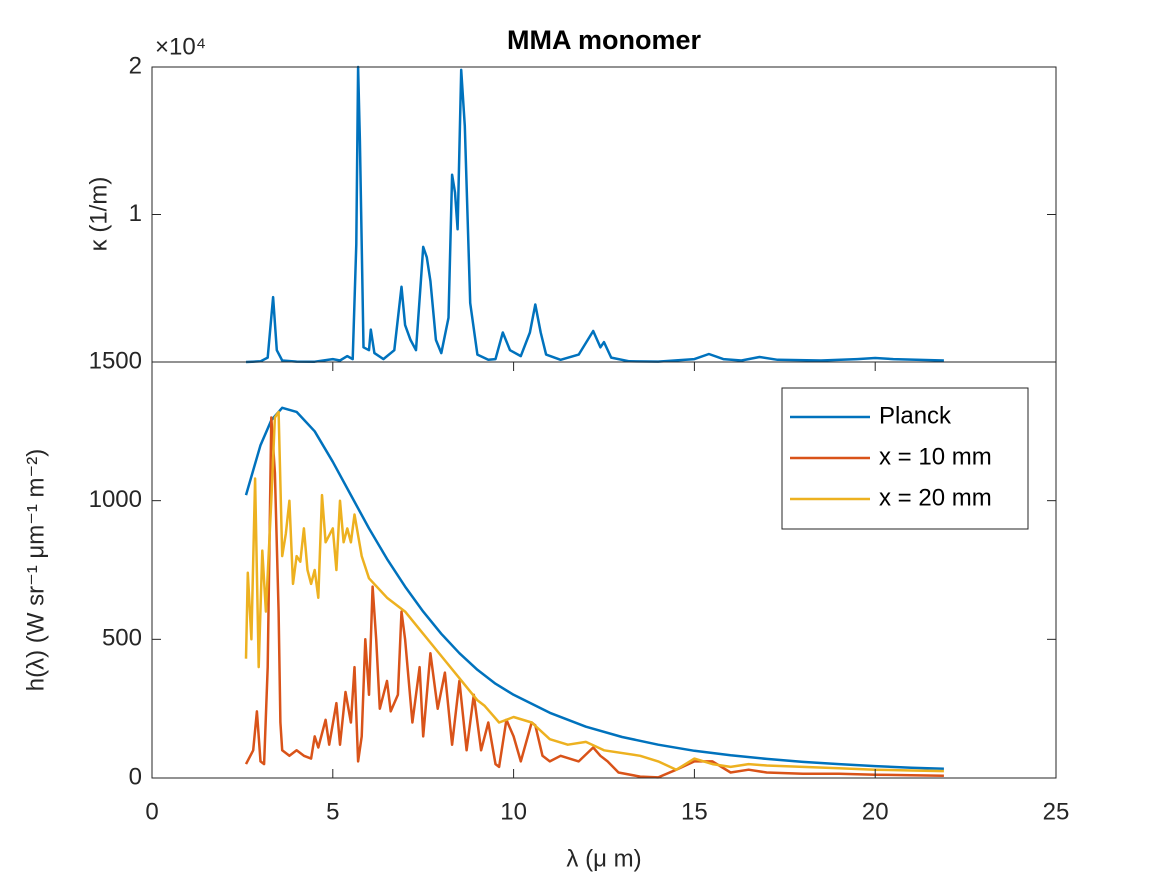 Image resolution: width=1167 pixels, height=880 pixels. What do you see at coordinates (915, 415) in the screenshot?
I see `legend-label: Planck` at bounding box center [915, 415].